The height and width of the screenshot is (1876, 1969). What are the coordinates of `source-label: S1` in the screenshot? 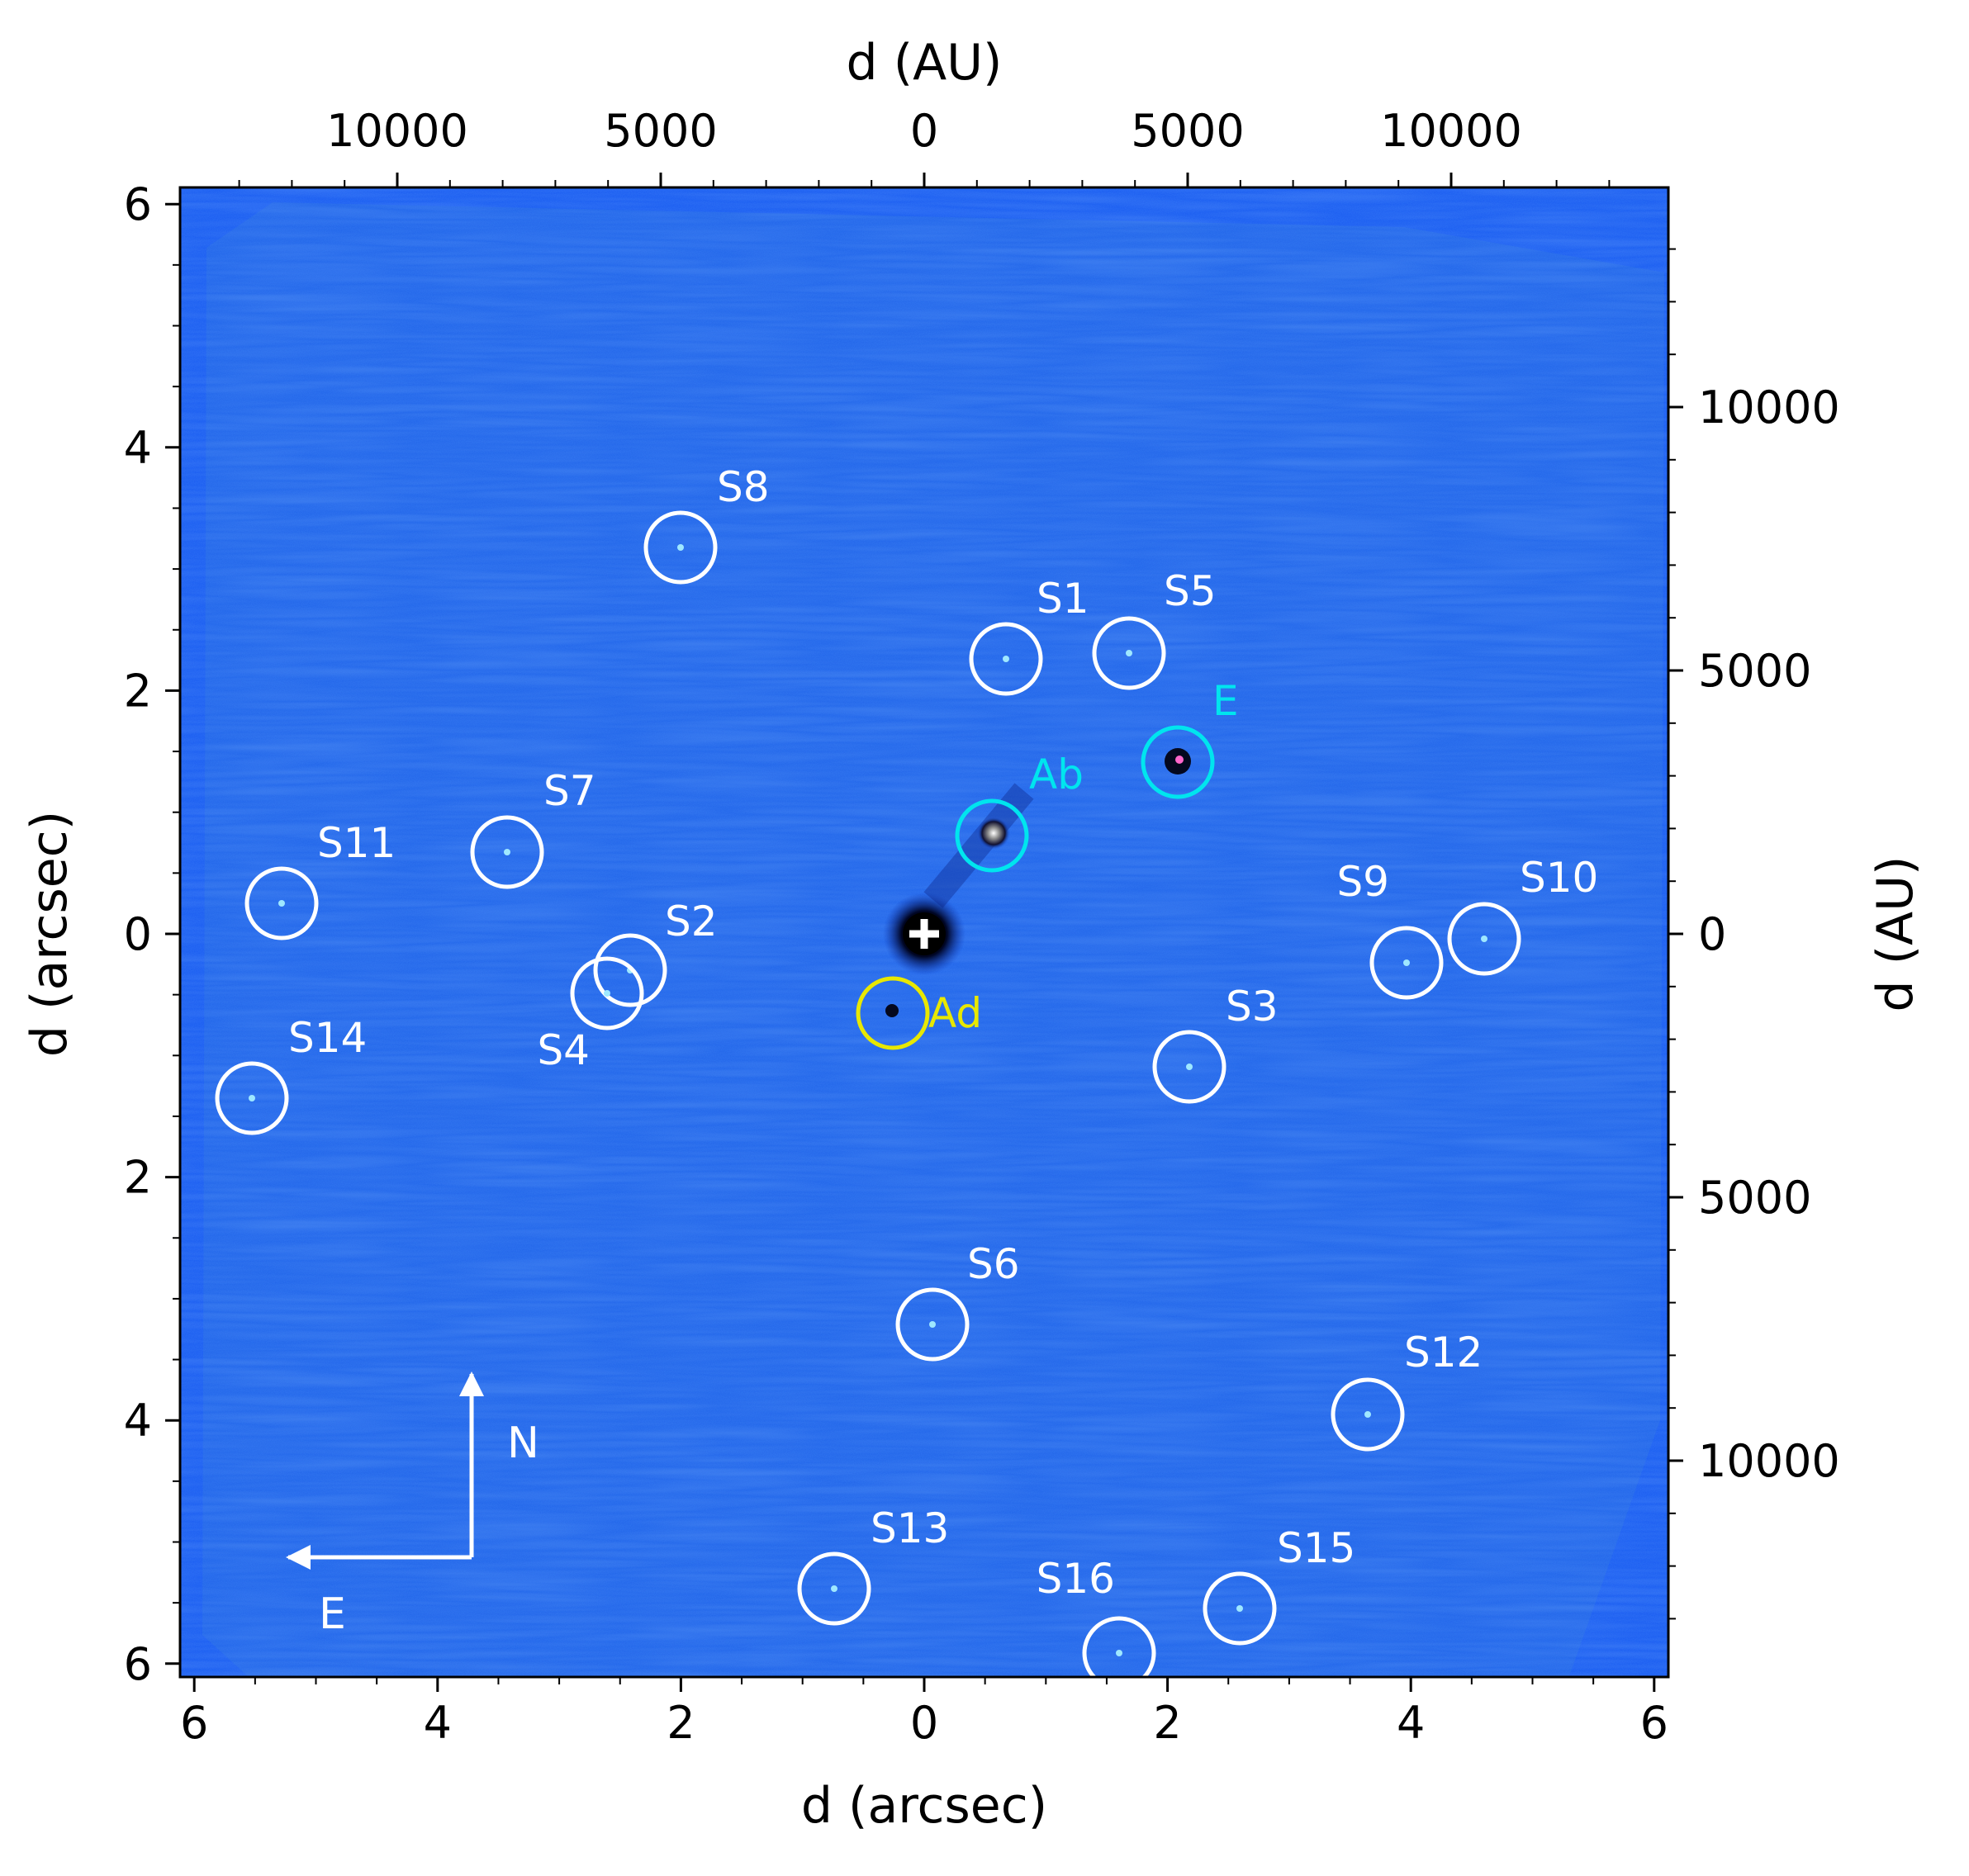 It's located at (1063, 599).